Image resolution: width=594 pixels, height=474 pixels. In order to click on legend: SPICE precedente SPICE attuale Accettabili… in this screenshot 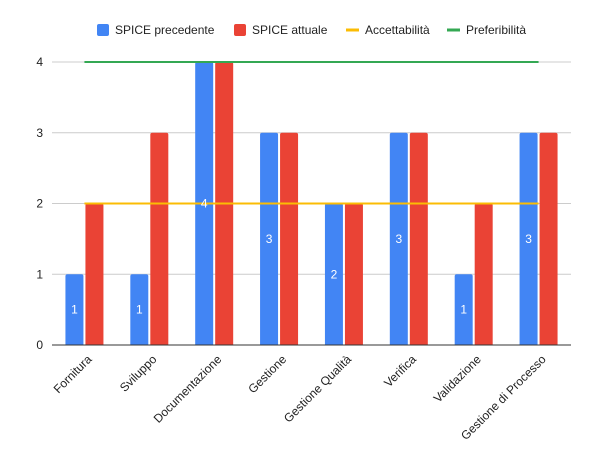, I will do `click(311, 30)`.